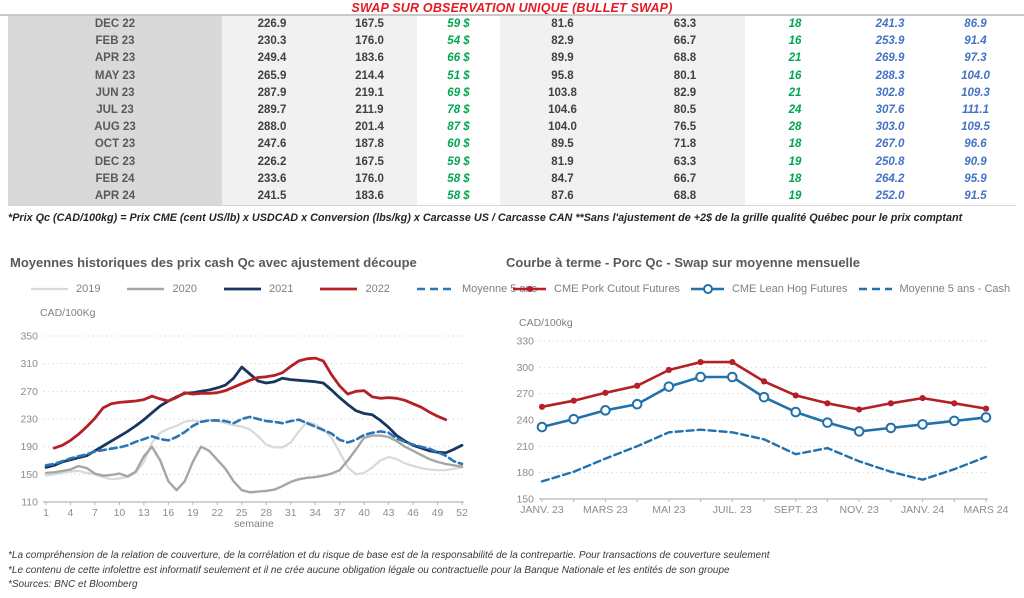 This screenshot has height=598, width=1024. What do you see at coordinates (596, 289) in the screenshot?
I see `legend-item: CME Pork Cutout Futures` at bounding box center [596, 289].